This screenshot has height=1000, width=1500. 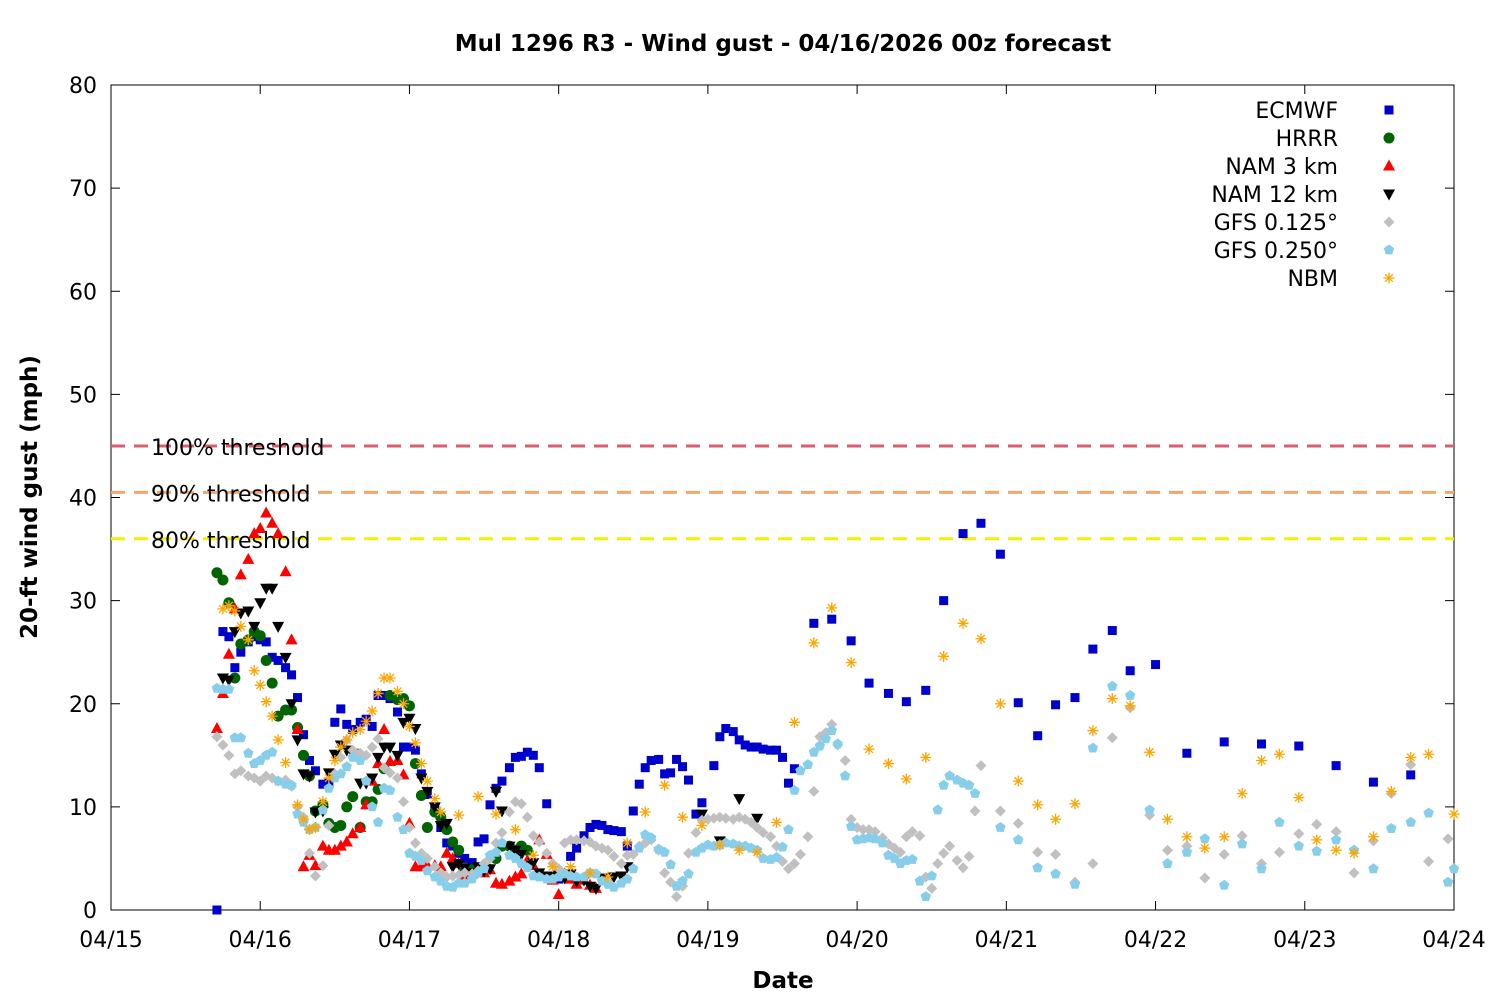 I want to click on x-tick-label: 04/17, so click(x=409, y=940).